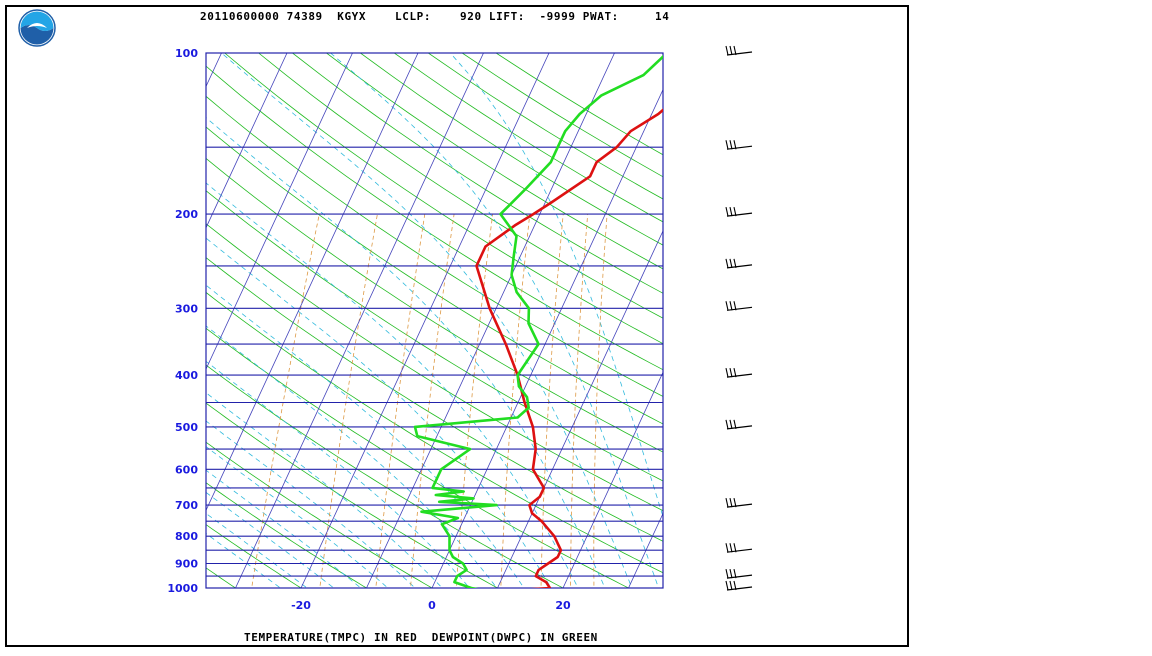 The height and width of the screenshot is (656, 1152). I want to click on noaa-logo-icon, so click(37, 28).